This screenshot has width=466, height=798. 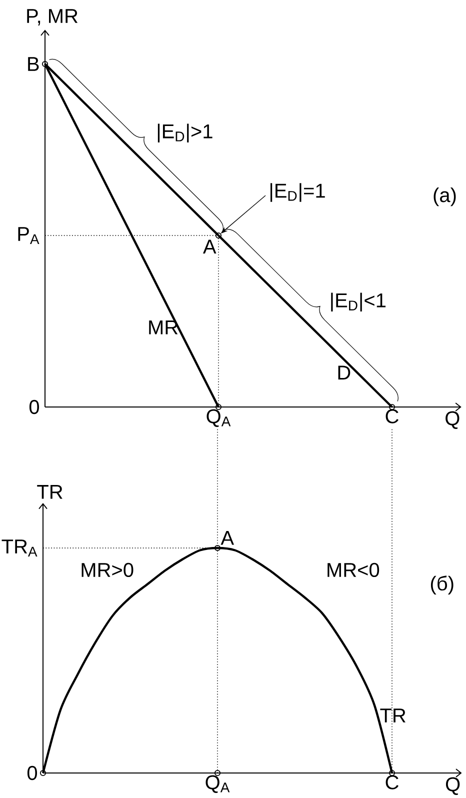 I want to click on text: (б), so click(x=442, y=585).